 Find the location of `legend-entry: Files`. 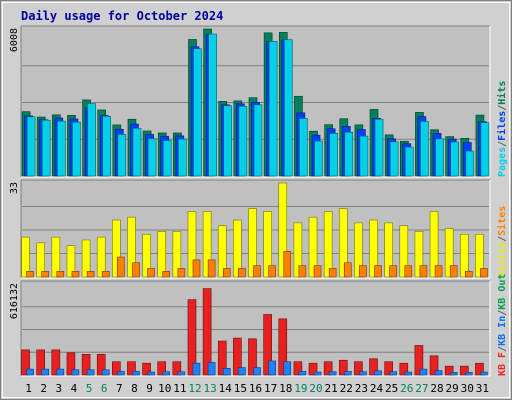

legend-entry: Files is located at coordinates (502, 126).